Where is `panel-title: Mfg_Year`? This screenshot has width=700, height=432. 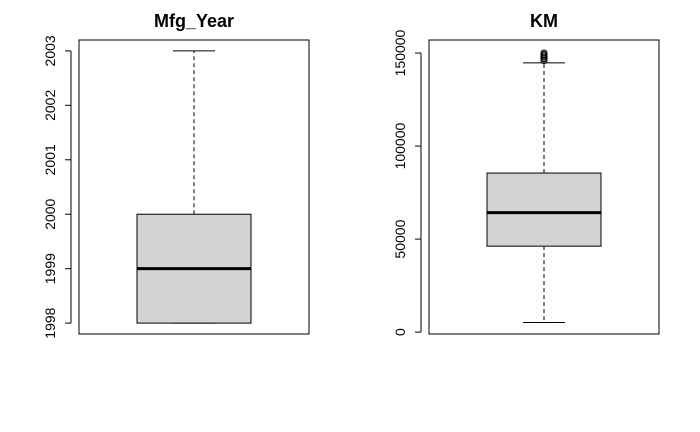 panel-title: Mfg_Year is located at coordinates (194, 21).